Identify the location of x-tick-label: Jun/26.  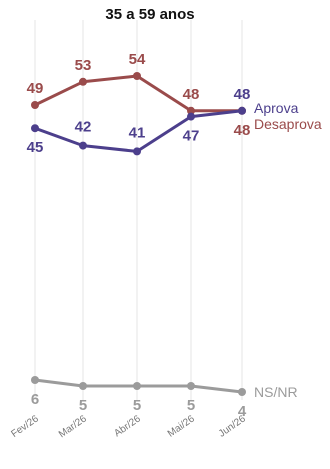
(232, 426).